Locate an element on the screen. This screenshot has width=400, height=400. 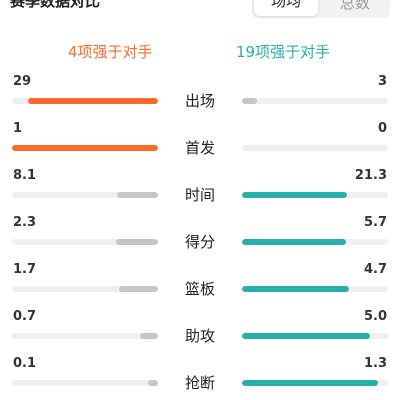
left-value: 1.7 is located at coordinates (25, 269).